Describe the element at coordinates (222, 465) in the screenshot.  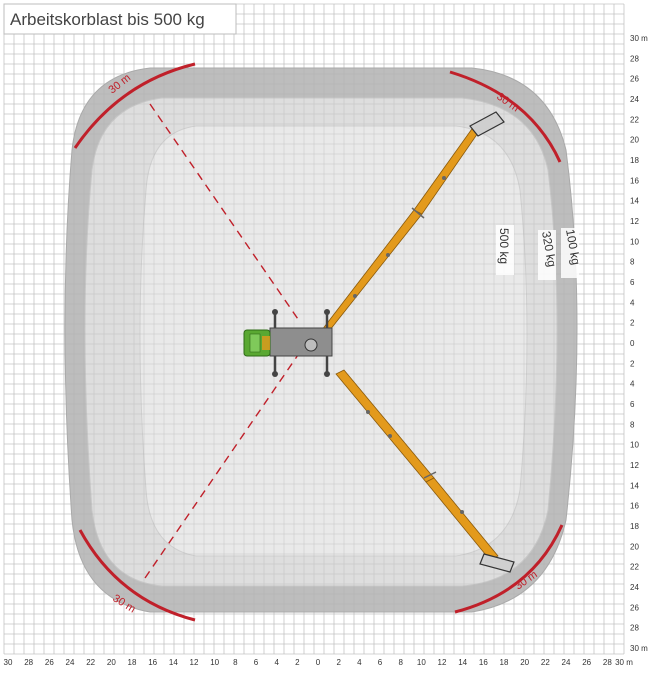
I see `dashed-line-lower-left` at that location.